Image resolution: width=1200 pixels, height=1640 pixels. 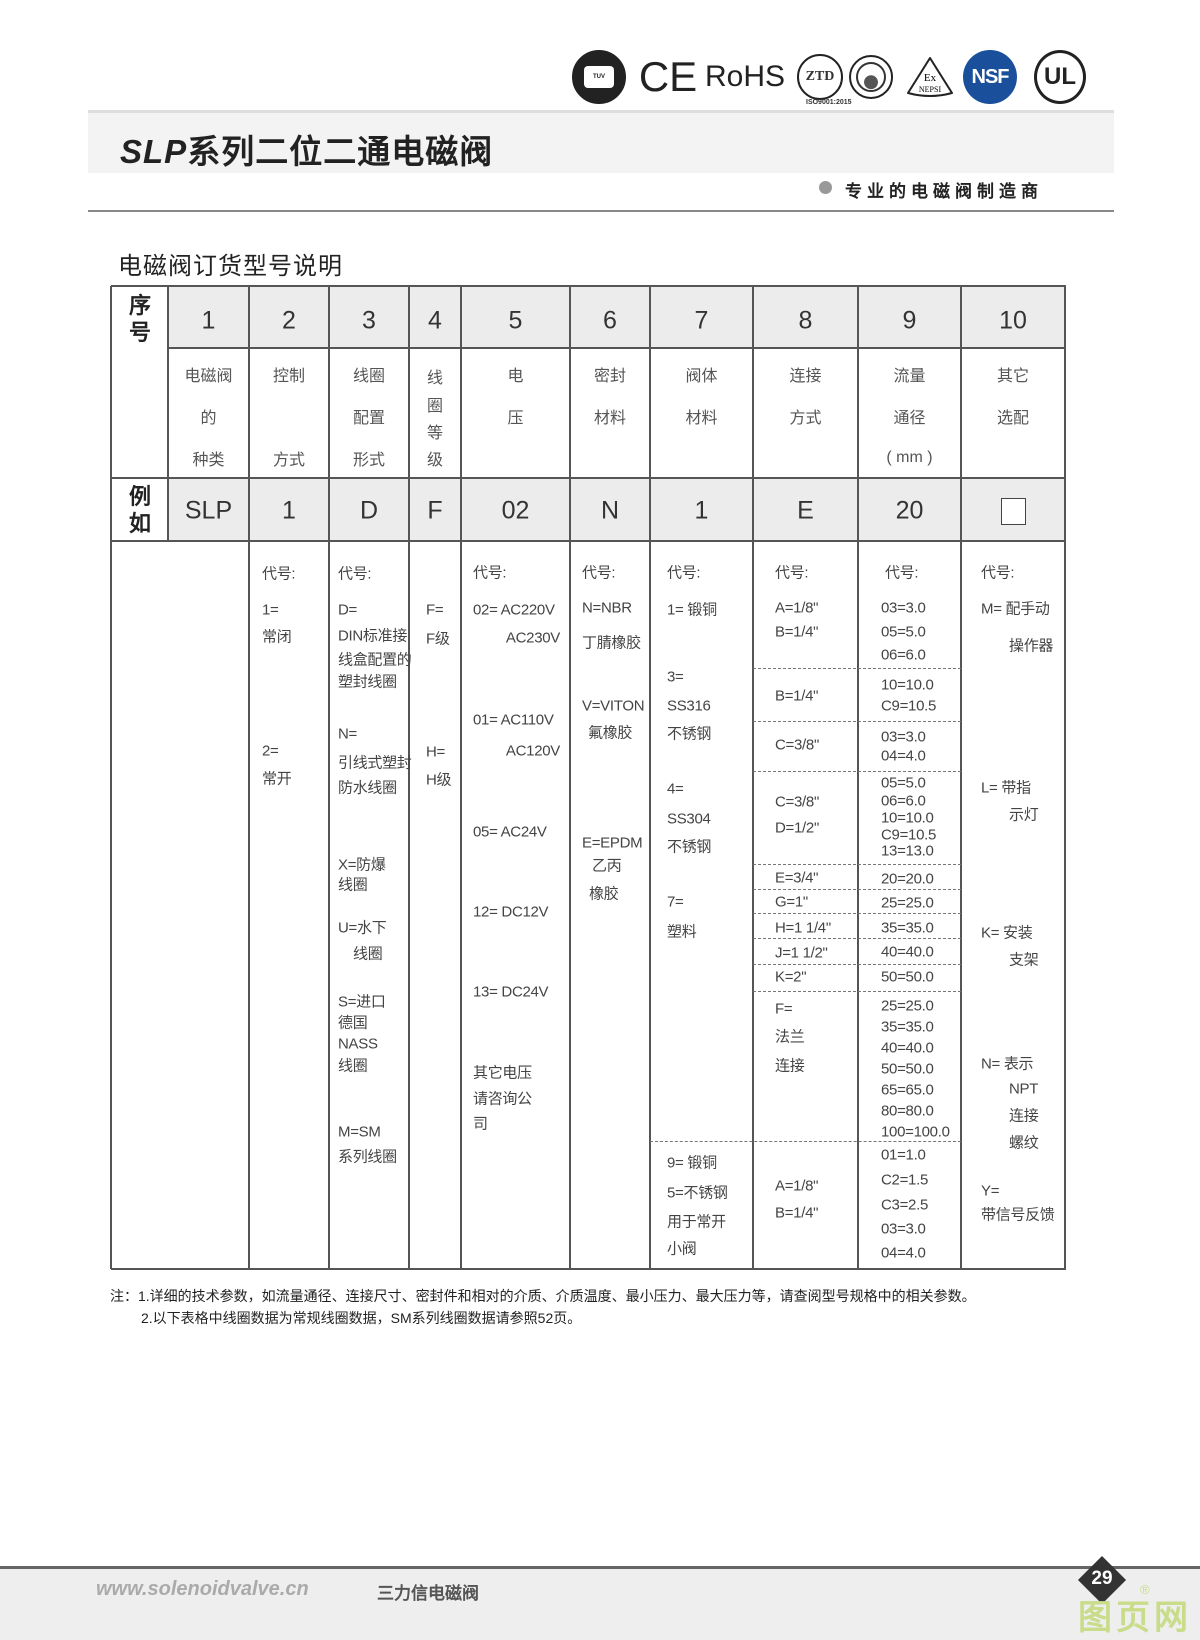 What do you see at coordinates (907, 1111) in the screenshot?
I see `code-option-c9: 80=80.0` at bounding box center [907, 1111].